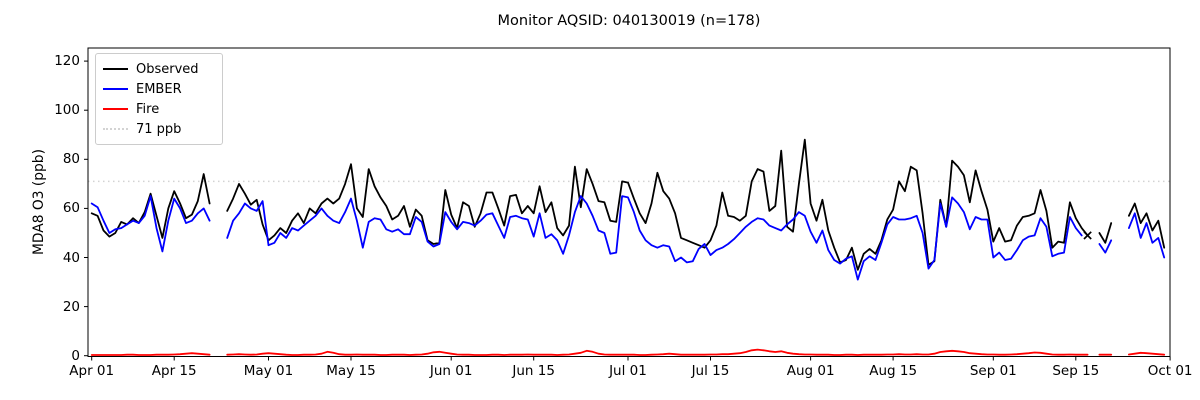 This screenshot has height=400, width=1200. Describe the element at coordinates (92, 371) in the screenshot. I see `x-tick-label: Apr 01` at that location.